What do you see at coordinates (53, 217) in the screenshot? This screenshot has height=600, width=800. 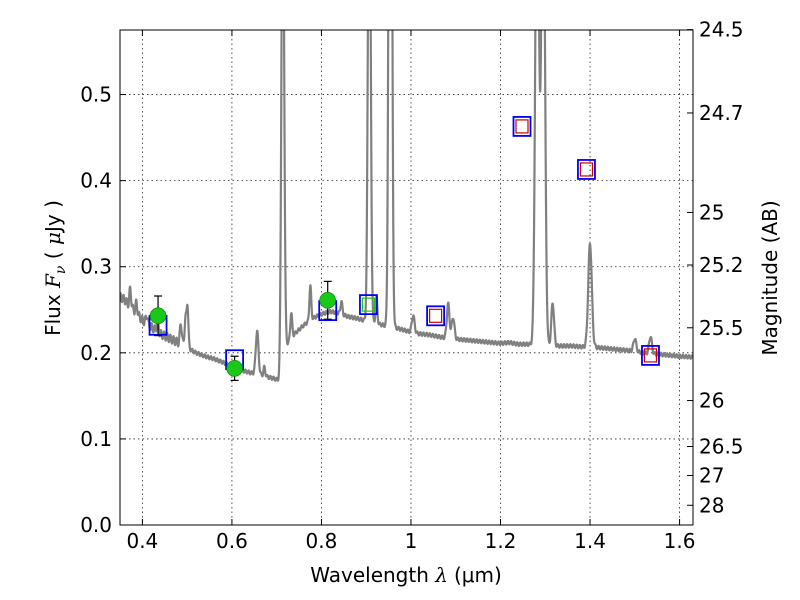 I see `y-axis-label-close: Jy )` at bounding box center [53, 217].